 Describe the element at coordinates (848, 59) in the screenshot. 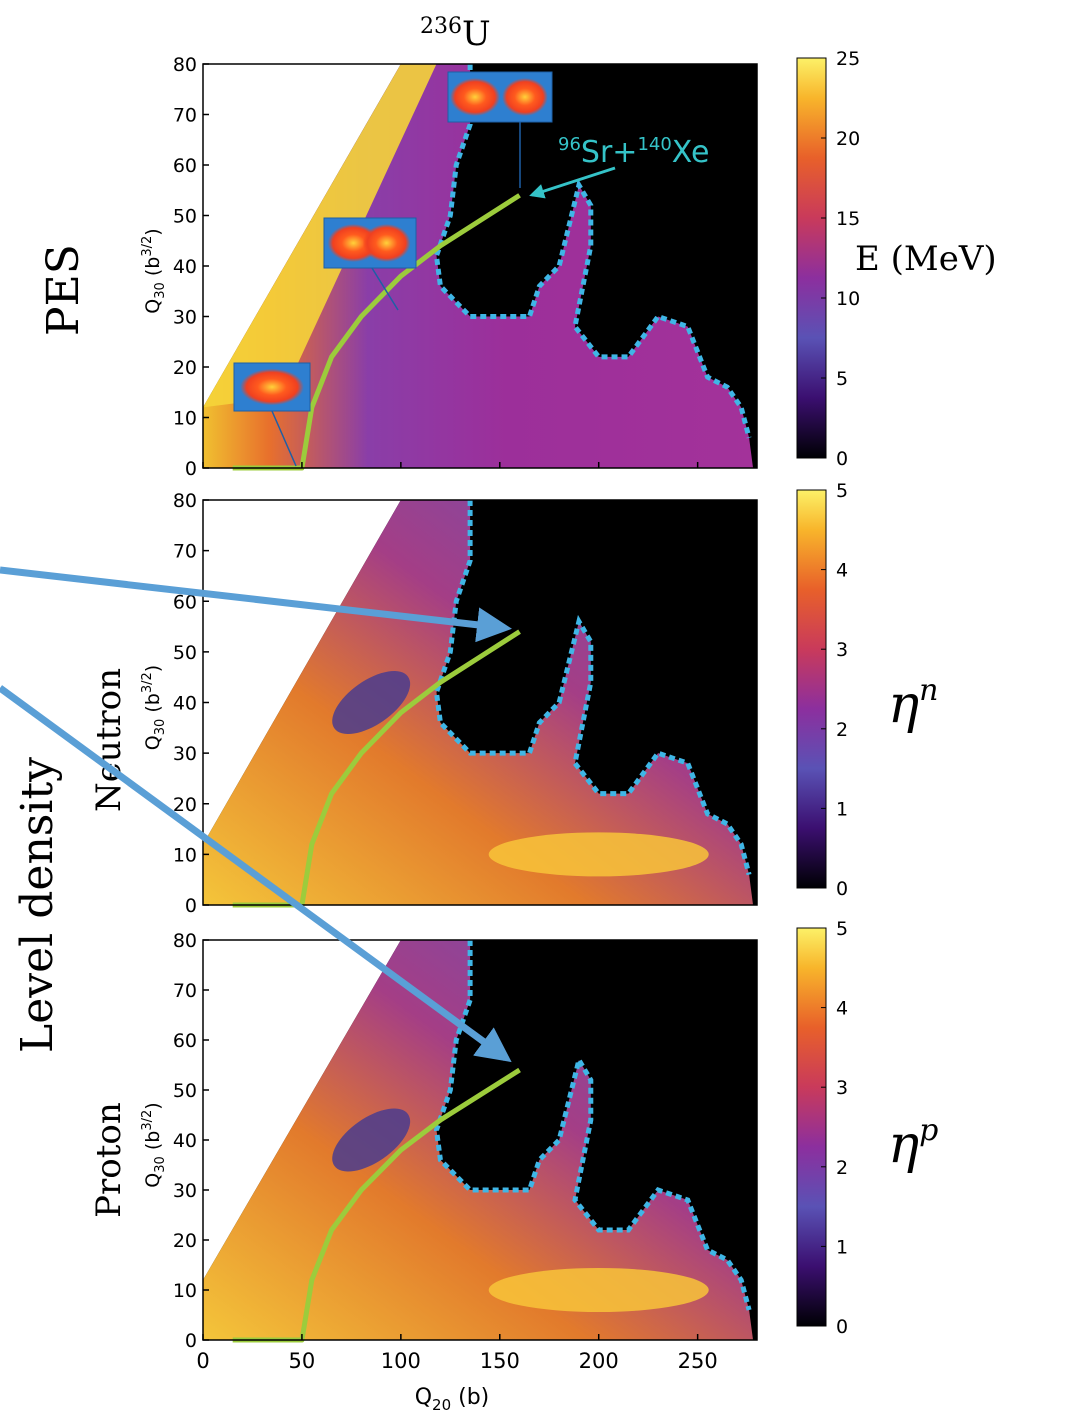

I see `colorbar-tick-label: 25` at that location.